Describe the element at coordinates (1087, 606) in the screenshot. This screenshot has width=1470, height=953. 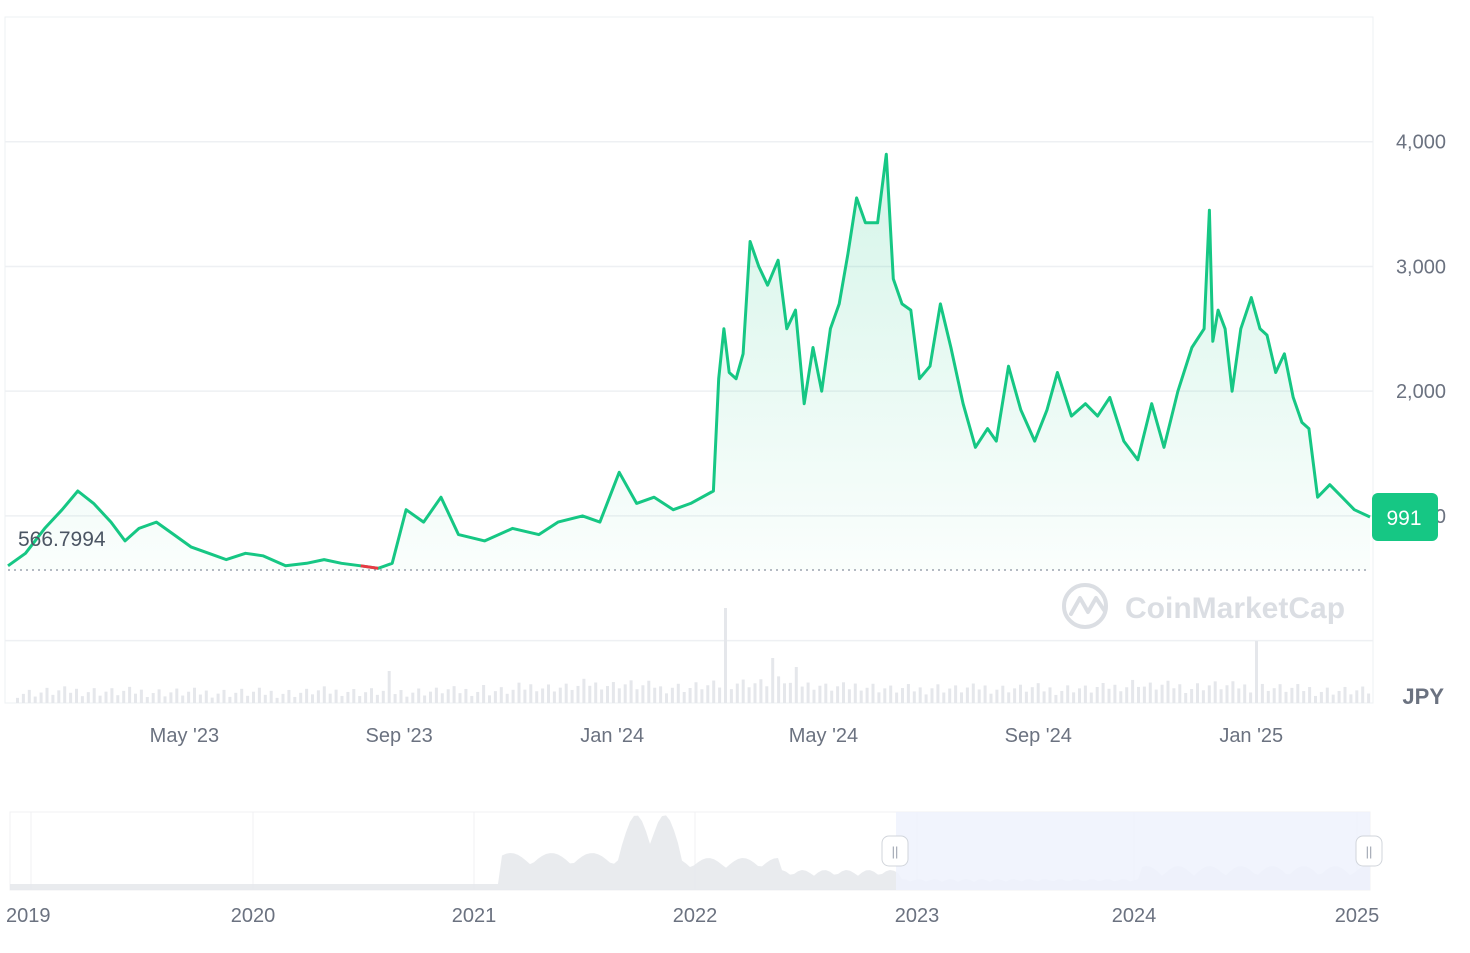
I see `coinmarketcap-logo-wave` at that location.